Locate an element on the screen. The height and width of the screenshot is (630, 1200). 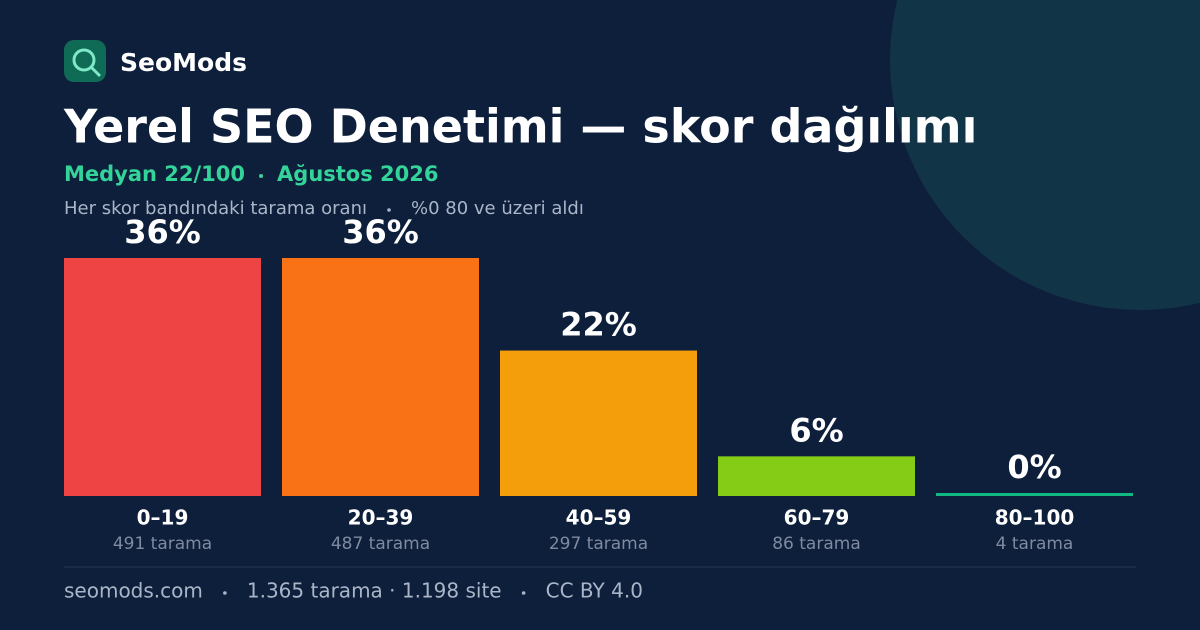
footer-text: 1.365 tarama · 1.198 site is located at coordinates (374, 591).